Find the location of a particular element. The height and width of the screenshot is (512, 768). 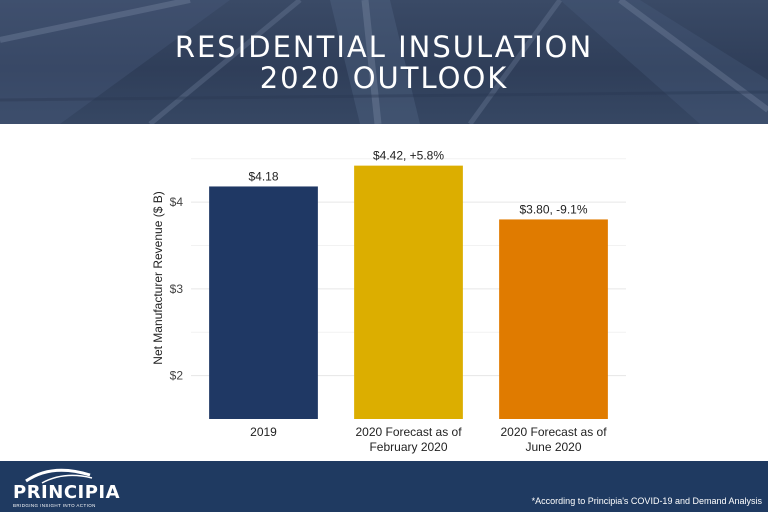

data-label: $4.18 is located at coordinates (263, 176).